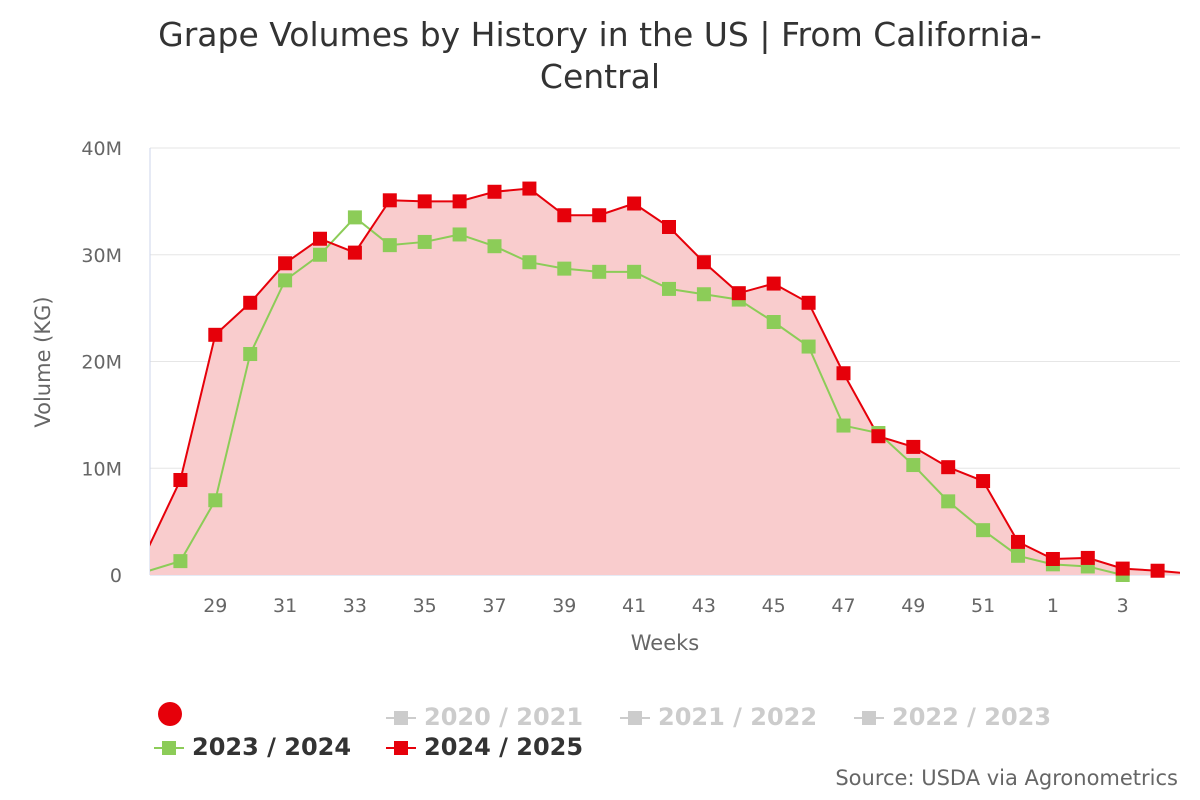 The width and height of the screenshot is (1200, 800). I want to click on legend-label: 2023 / 2024, so click(272, 747).